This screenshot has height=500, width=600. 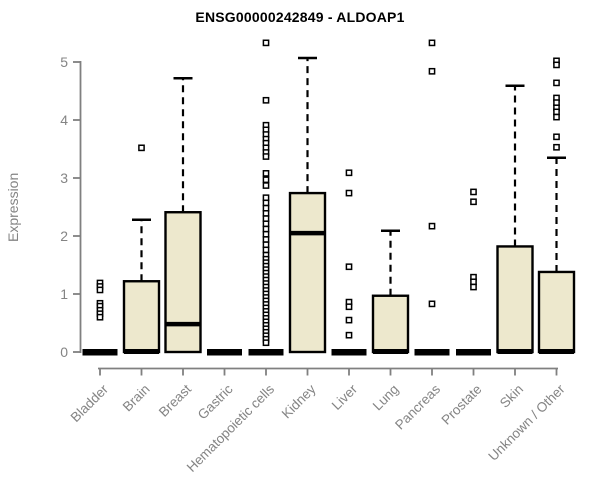 I want to click on boxplot-prostate, so click(x=473, y=272).